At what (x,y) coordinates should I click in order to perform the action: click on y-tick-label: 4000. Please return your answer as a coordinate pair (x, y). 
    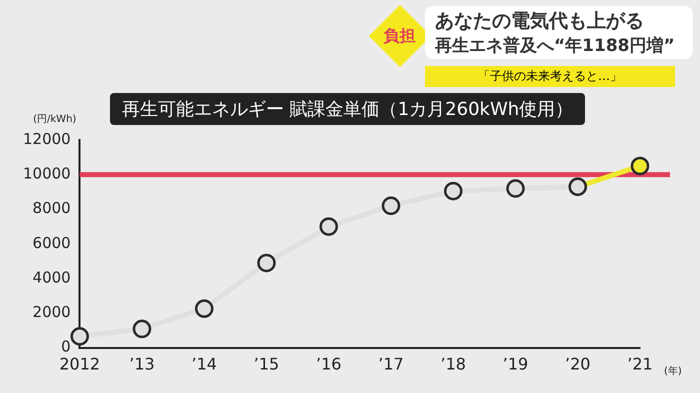
    Looking at the image, I should click on (51, 277).